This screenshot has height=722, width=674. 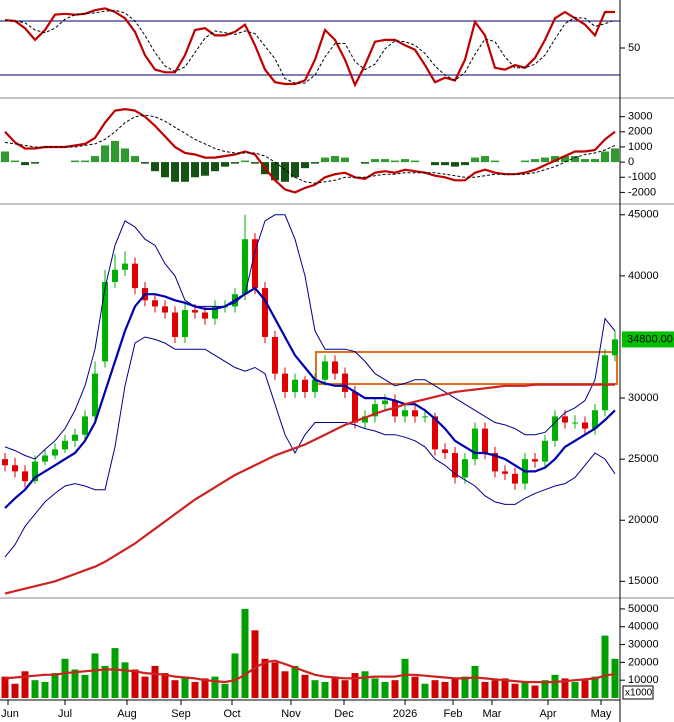 I want to click on x-tick-label: Jul, so click(x=65, y=714).